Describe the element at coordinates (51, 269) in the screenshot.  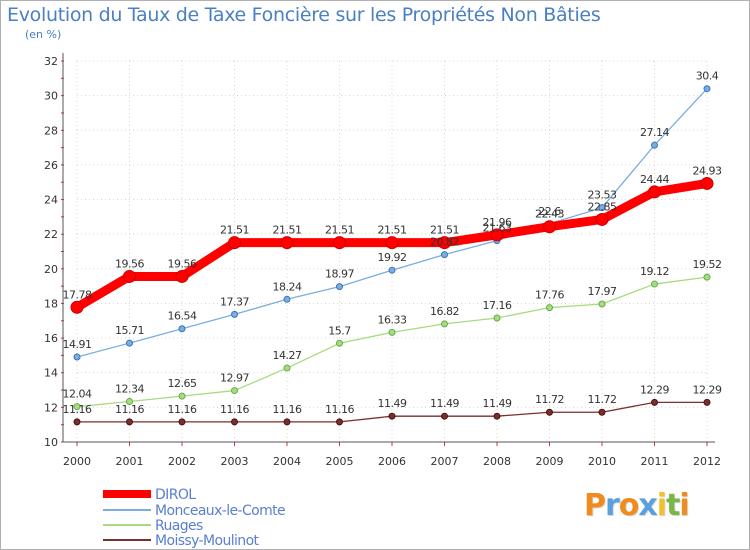
I see `y-tick-label: 20` at that location.